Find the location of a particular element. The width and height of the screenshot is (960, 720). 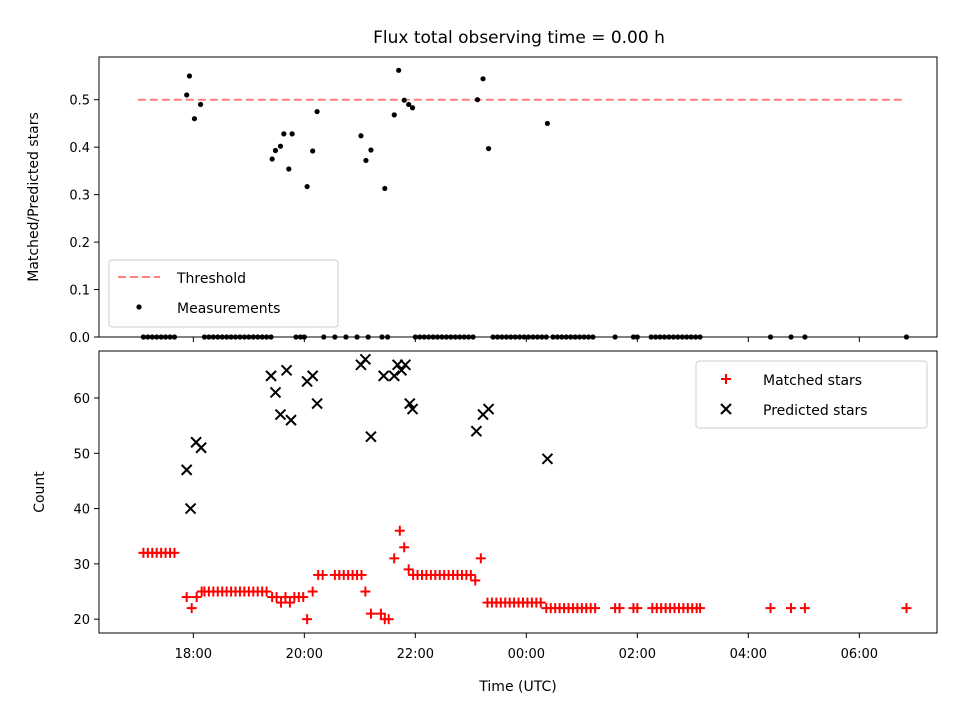

chart-title: Flux total observing time = 0.00 h is located at coordinates (519, 38).